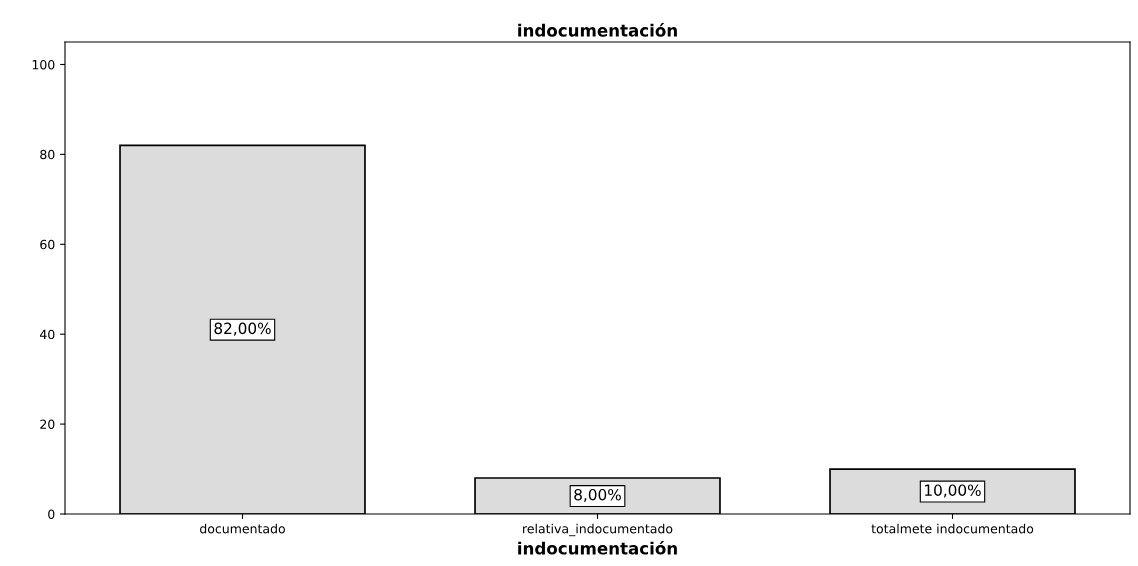 This screenshot has height=566, width=1138. I want to click on chart-title: indocumentación, so click(597, 30).